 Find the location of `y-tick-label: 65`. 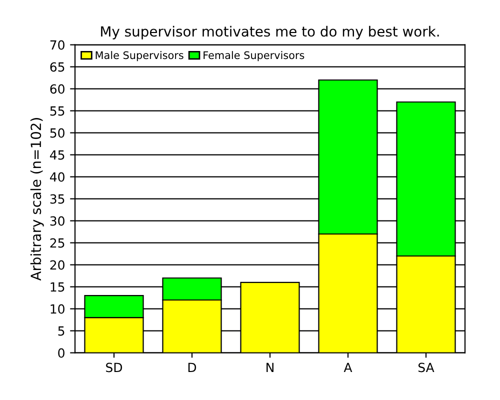

y-tick-label: 65 is located at coordinates (57, 67).